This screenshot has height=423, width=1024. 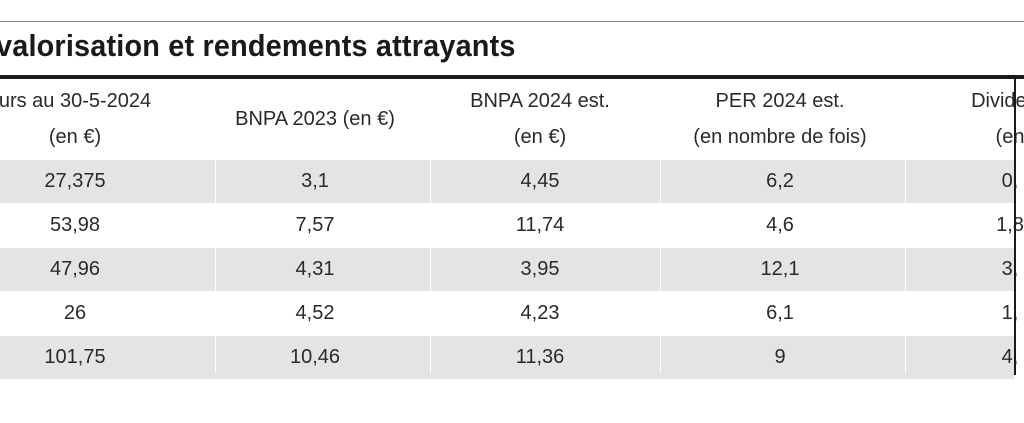 What do you see at coordinates (1010, 225) in the screenshot?
I see `cell-dividende: 1,8` at bounding box center [1010, 225].